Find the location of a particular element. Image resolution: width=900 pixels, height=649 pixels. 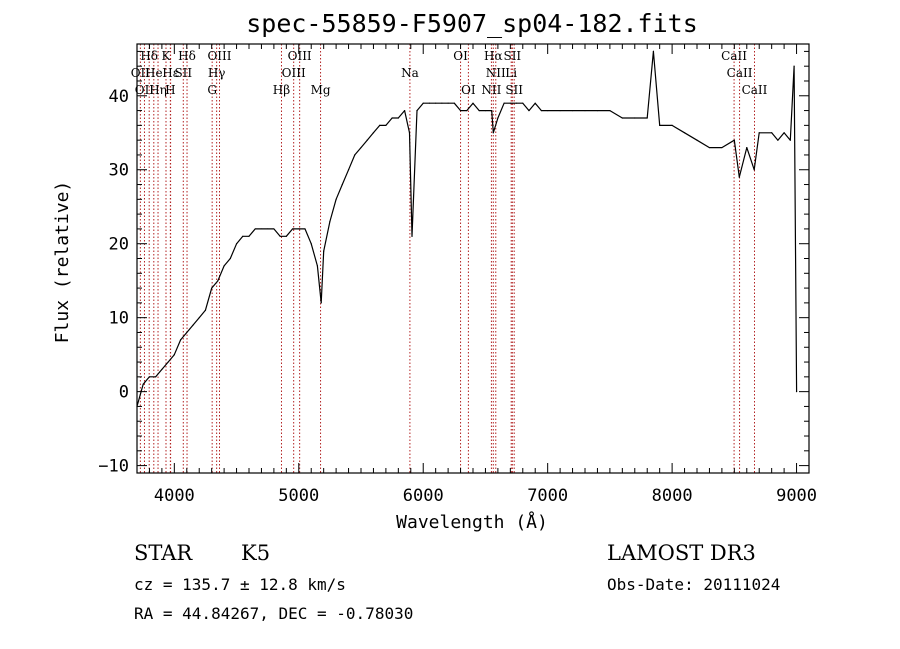

spectral-line-label: NII is located at coordinates (491, 90).